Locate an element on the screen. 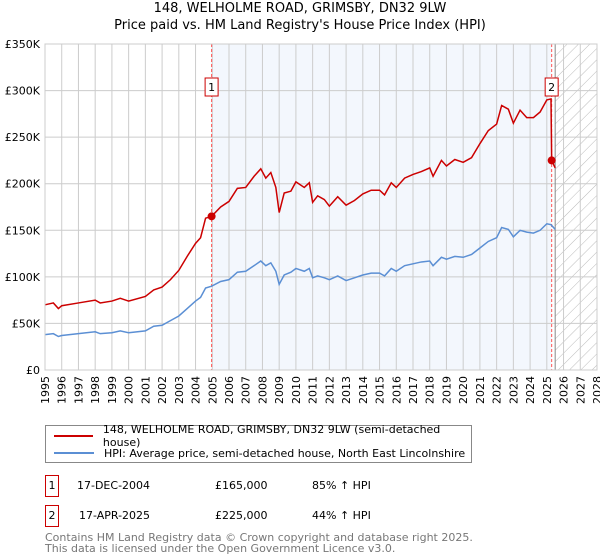 The width and height of the screenshot is (600, 560). transaction-date: 17-DEC-2004 is located at coordinates (114, 485).